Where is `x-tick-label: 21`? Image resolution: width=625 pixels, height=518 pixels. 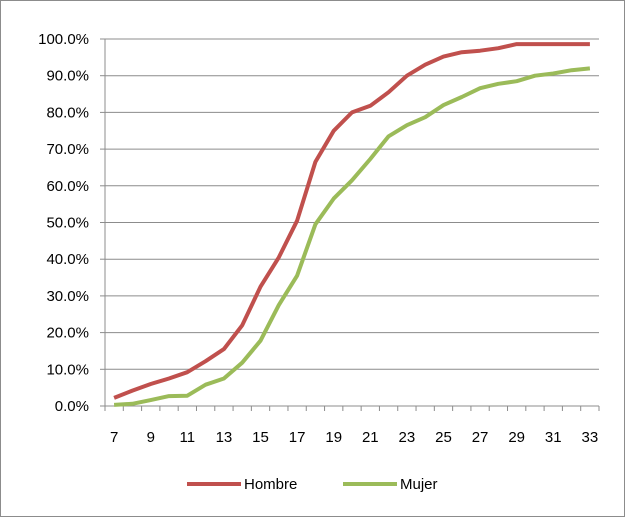
x-tick-label: 21 is located at coordinates (370, 437).